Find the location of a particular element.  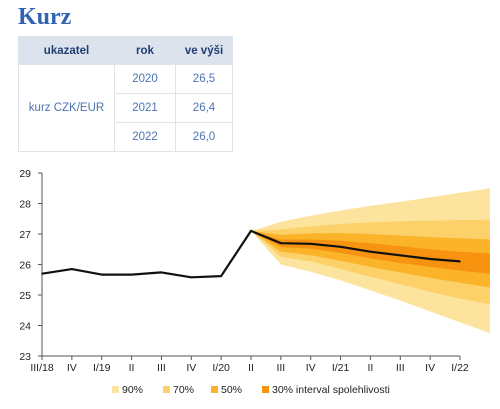

x-tick-label: I/22 is located at coordinates (460, 368).